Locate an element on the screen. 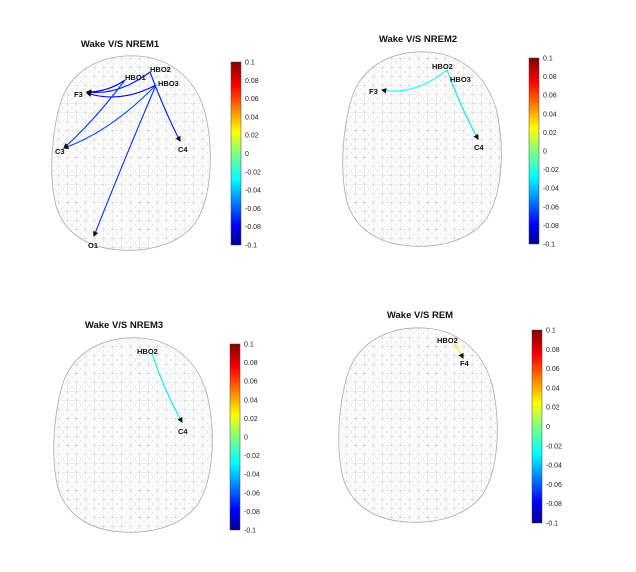 This screenshot has width=636, height=572. node-label-HBO1: HBO1 is located at coordinates (135, 77).